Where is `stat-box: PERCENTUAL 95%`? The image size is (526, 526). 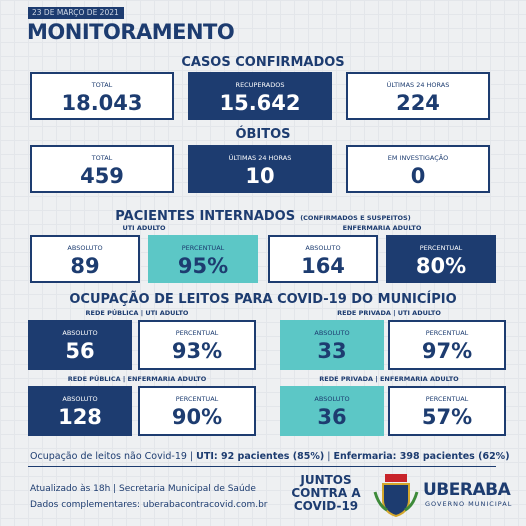 stat-box: PERCENTUAL 95% is located at coordinates (203, 259).